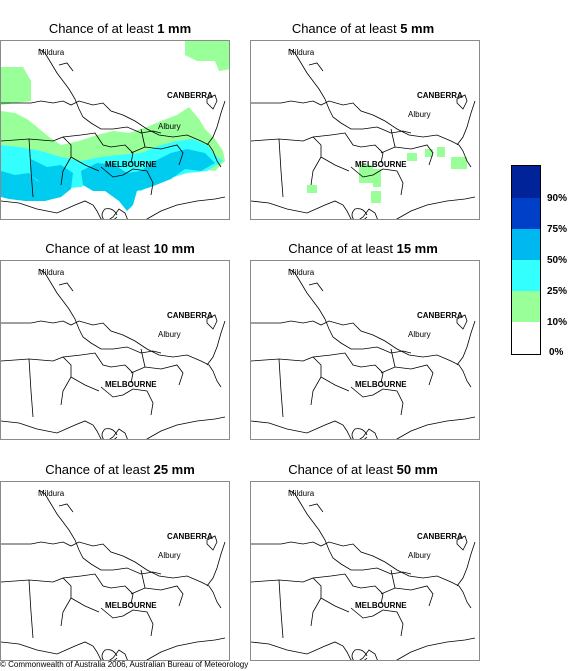 The width and height of the screenshot is (570, 671). I want to click on panel-title-amount: 50 mm, so click(417, 469).